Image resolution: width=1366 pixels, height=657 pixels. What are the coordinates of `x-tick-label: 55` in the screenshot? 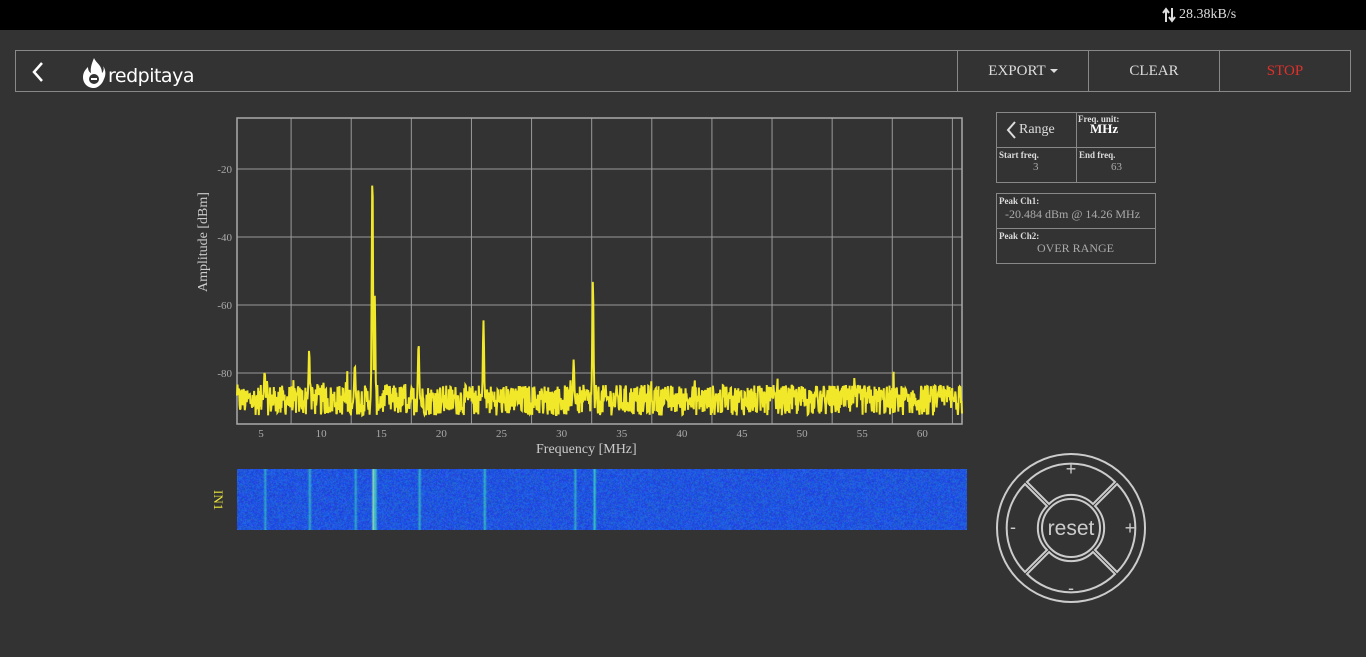 It's located at (863, 434).